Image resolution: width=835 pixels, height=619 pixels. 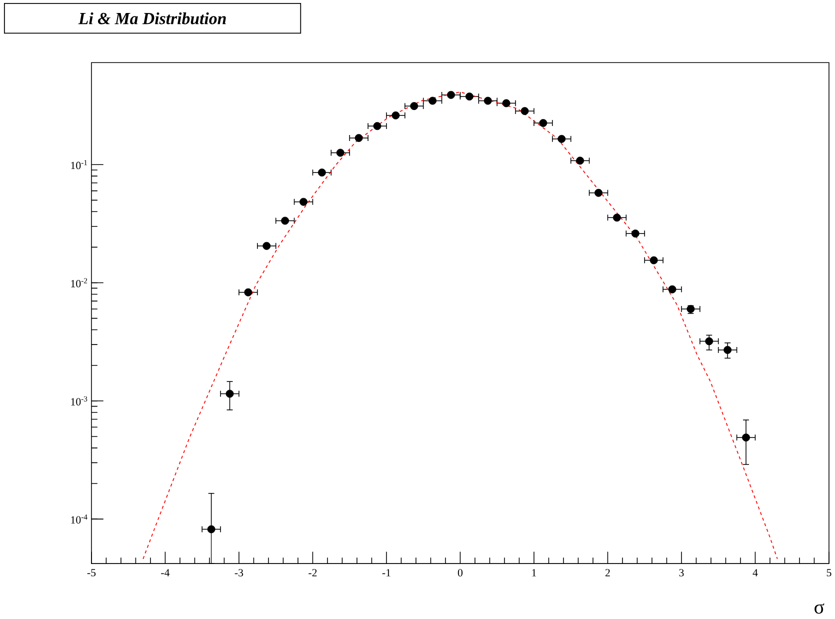 What do you see at coordinates (386, 572) in the screenshot?
I see `x-tick-label: -1` at bounding box center [386, 572].